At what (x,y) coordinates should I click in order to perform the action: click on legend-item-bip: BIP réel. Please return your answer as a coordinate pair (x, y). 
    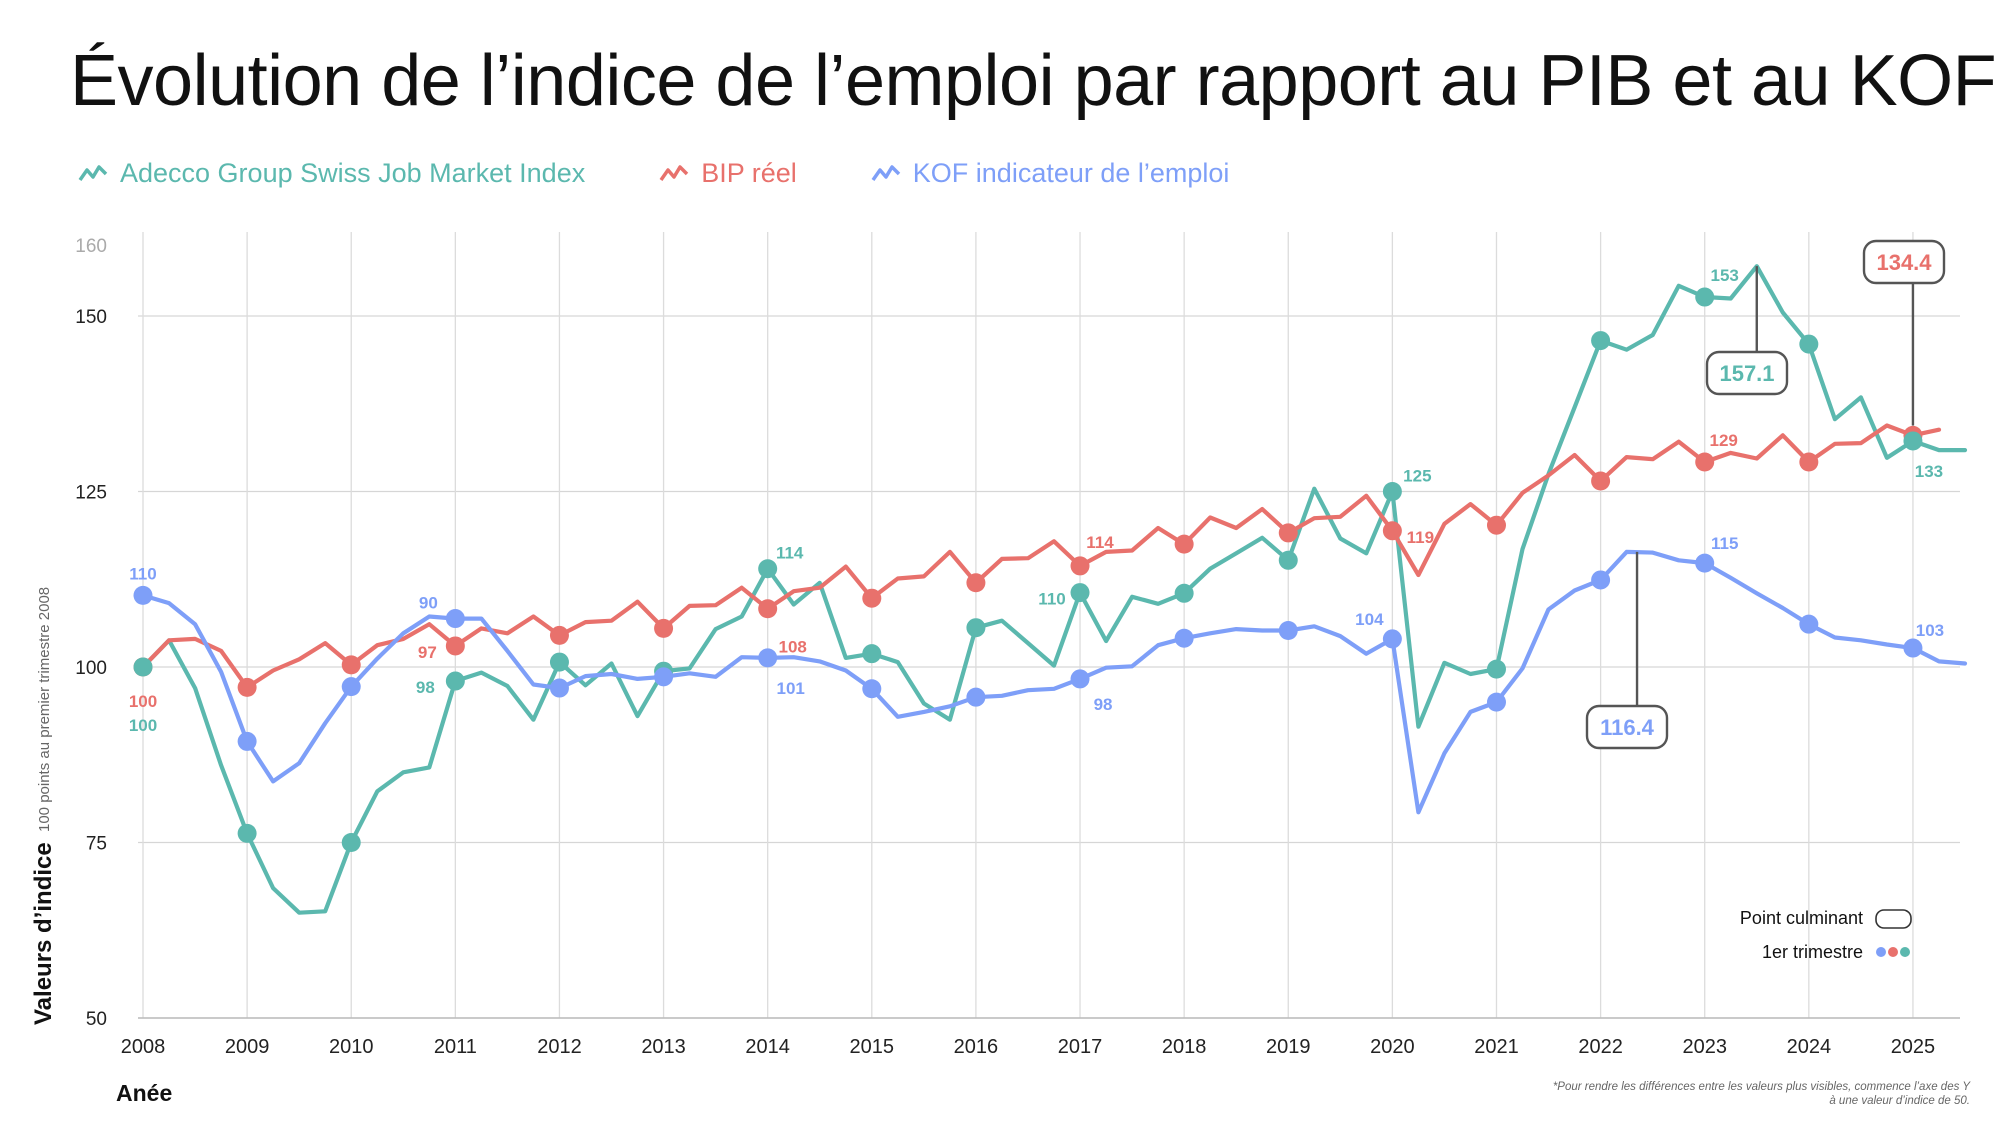
    Looking at the image, I should click on (728, 173).